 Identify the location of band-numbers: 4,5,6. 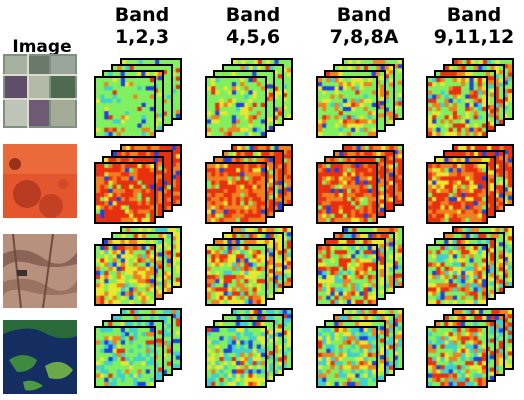
(253, 37).